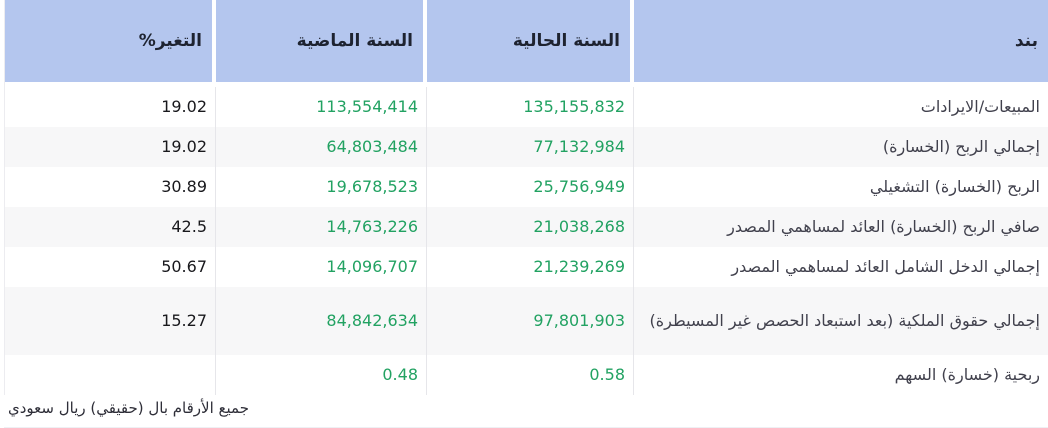 The width and height of the screenshot is (1048, 428). Describe the element at coordinates (530, 107) in the screenshot. I see `row-current-value: 135,155,832` at that location.